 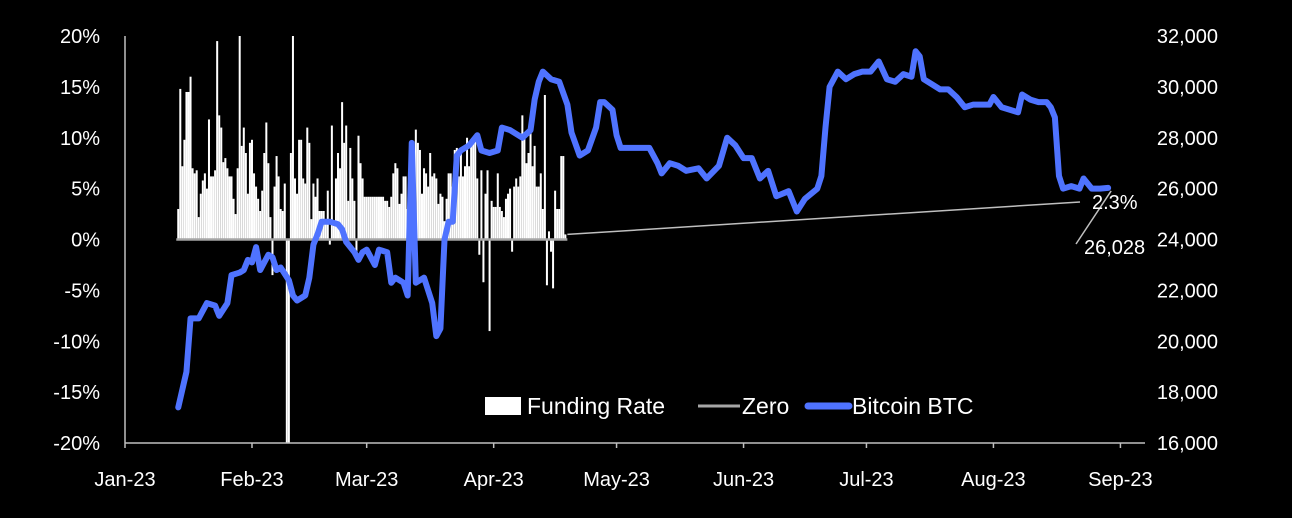 I want to click on x-tick-label: Jul-23, so click(x=866, y=480).